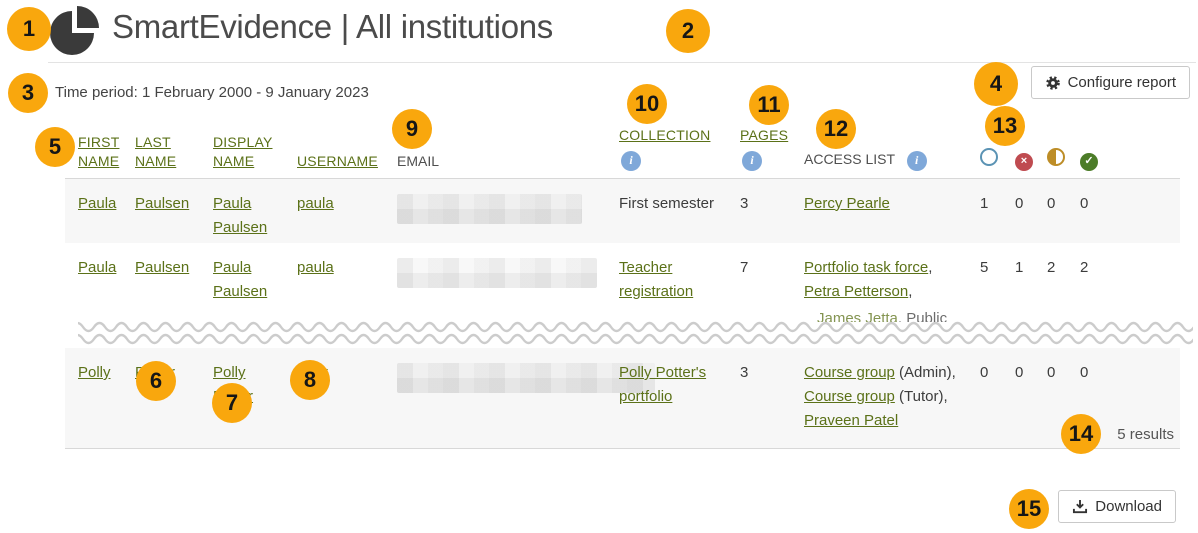 The width and height of the screenshot is (1198, 533). I want to click on callout-badge-4: 4, so click(996, 84).